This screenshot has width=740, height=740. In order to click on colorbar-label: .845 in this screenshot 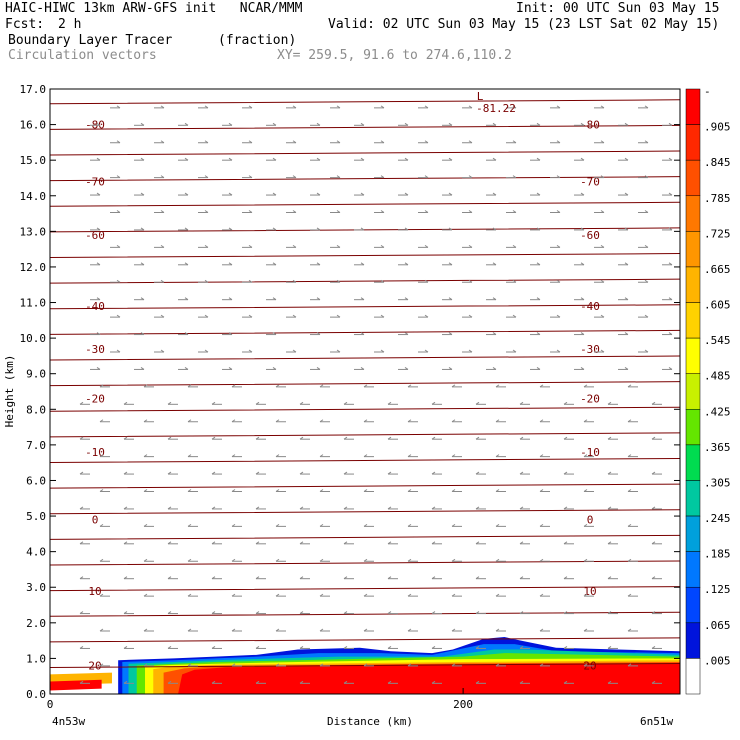, I will do `click(717, 162)`.